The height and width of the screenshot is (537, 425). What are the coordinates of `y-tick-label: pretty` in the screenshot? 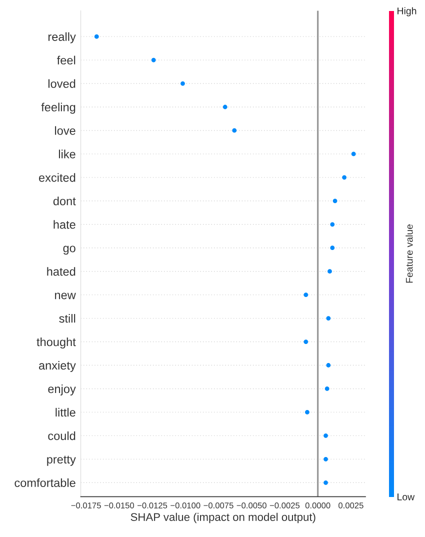 It's located at (61, 461).